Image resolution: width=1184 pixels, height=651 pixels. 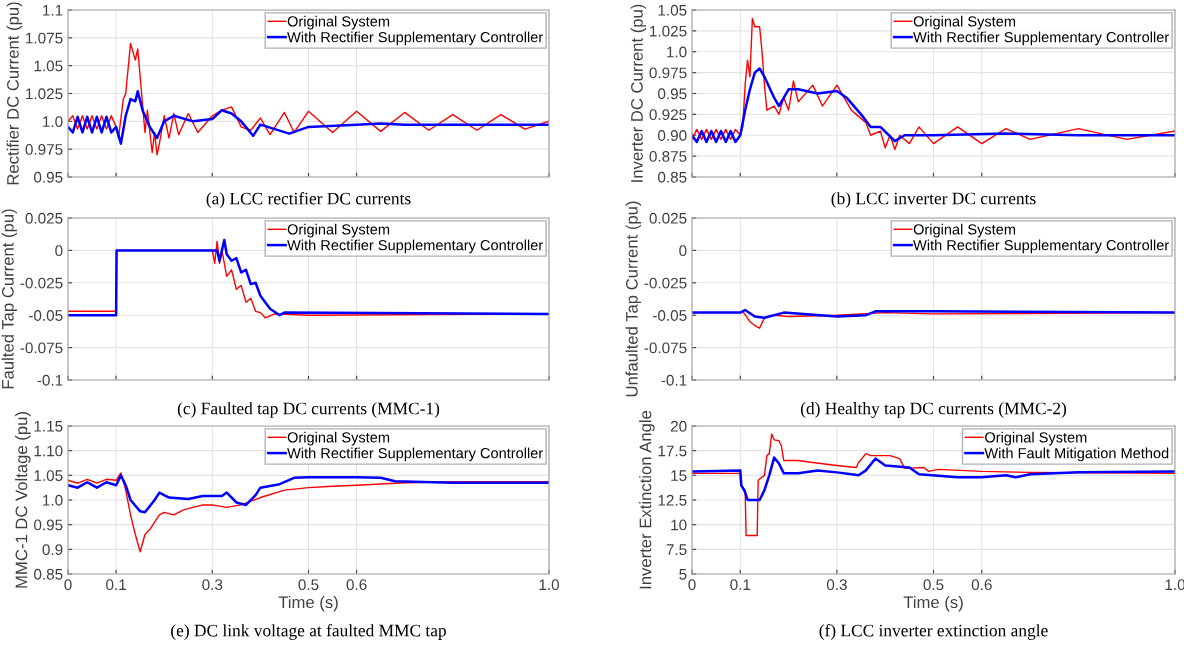 I want to click on y-tick-label: 0.875, so click(x=668, y=156).